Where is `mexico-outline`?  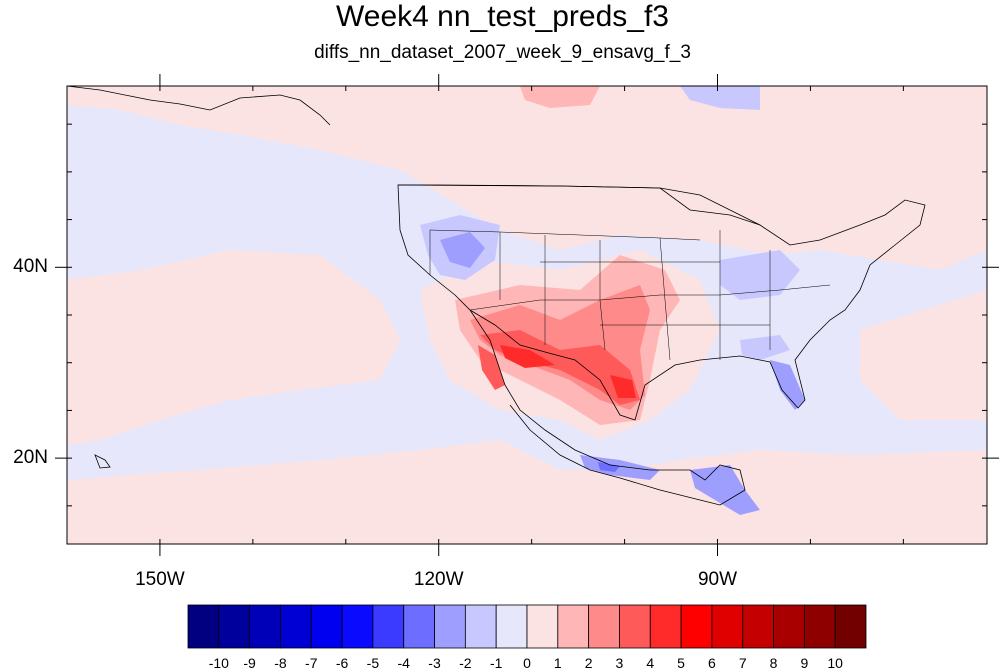
mexico-outline is located at coordinates (607, 407).